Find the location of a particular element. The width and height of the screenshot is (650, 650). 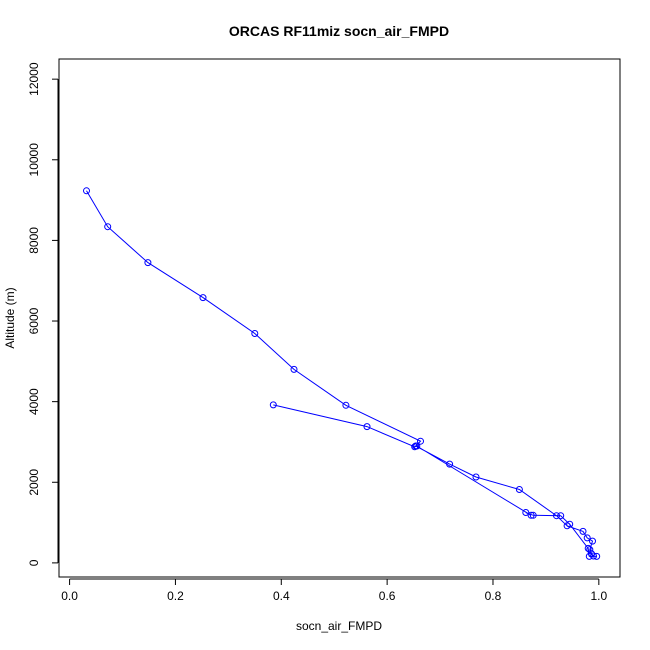

y-tick-label: 0 is located at coordinates (34, 562).